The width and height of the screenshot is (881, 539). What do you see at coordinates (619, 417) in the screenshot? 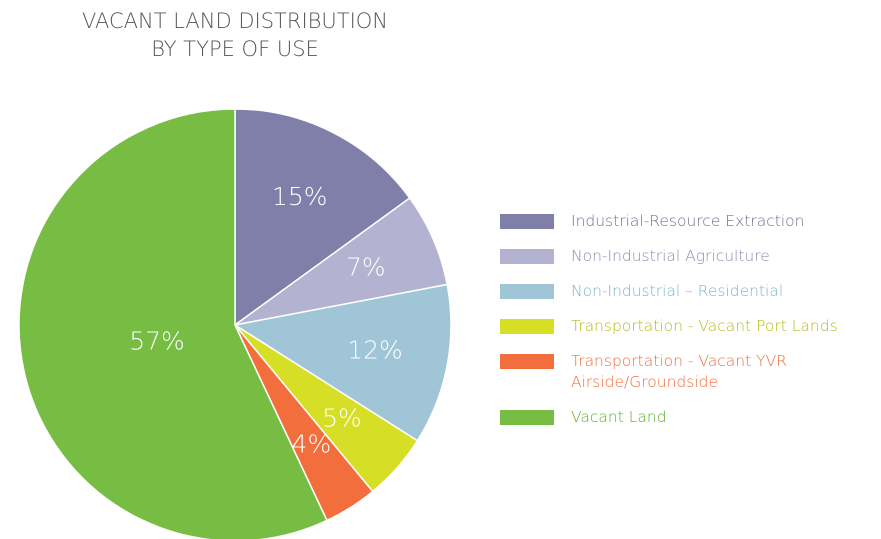
I see `legend-label: Vacant Land` at bounding box center [619, 417].